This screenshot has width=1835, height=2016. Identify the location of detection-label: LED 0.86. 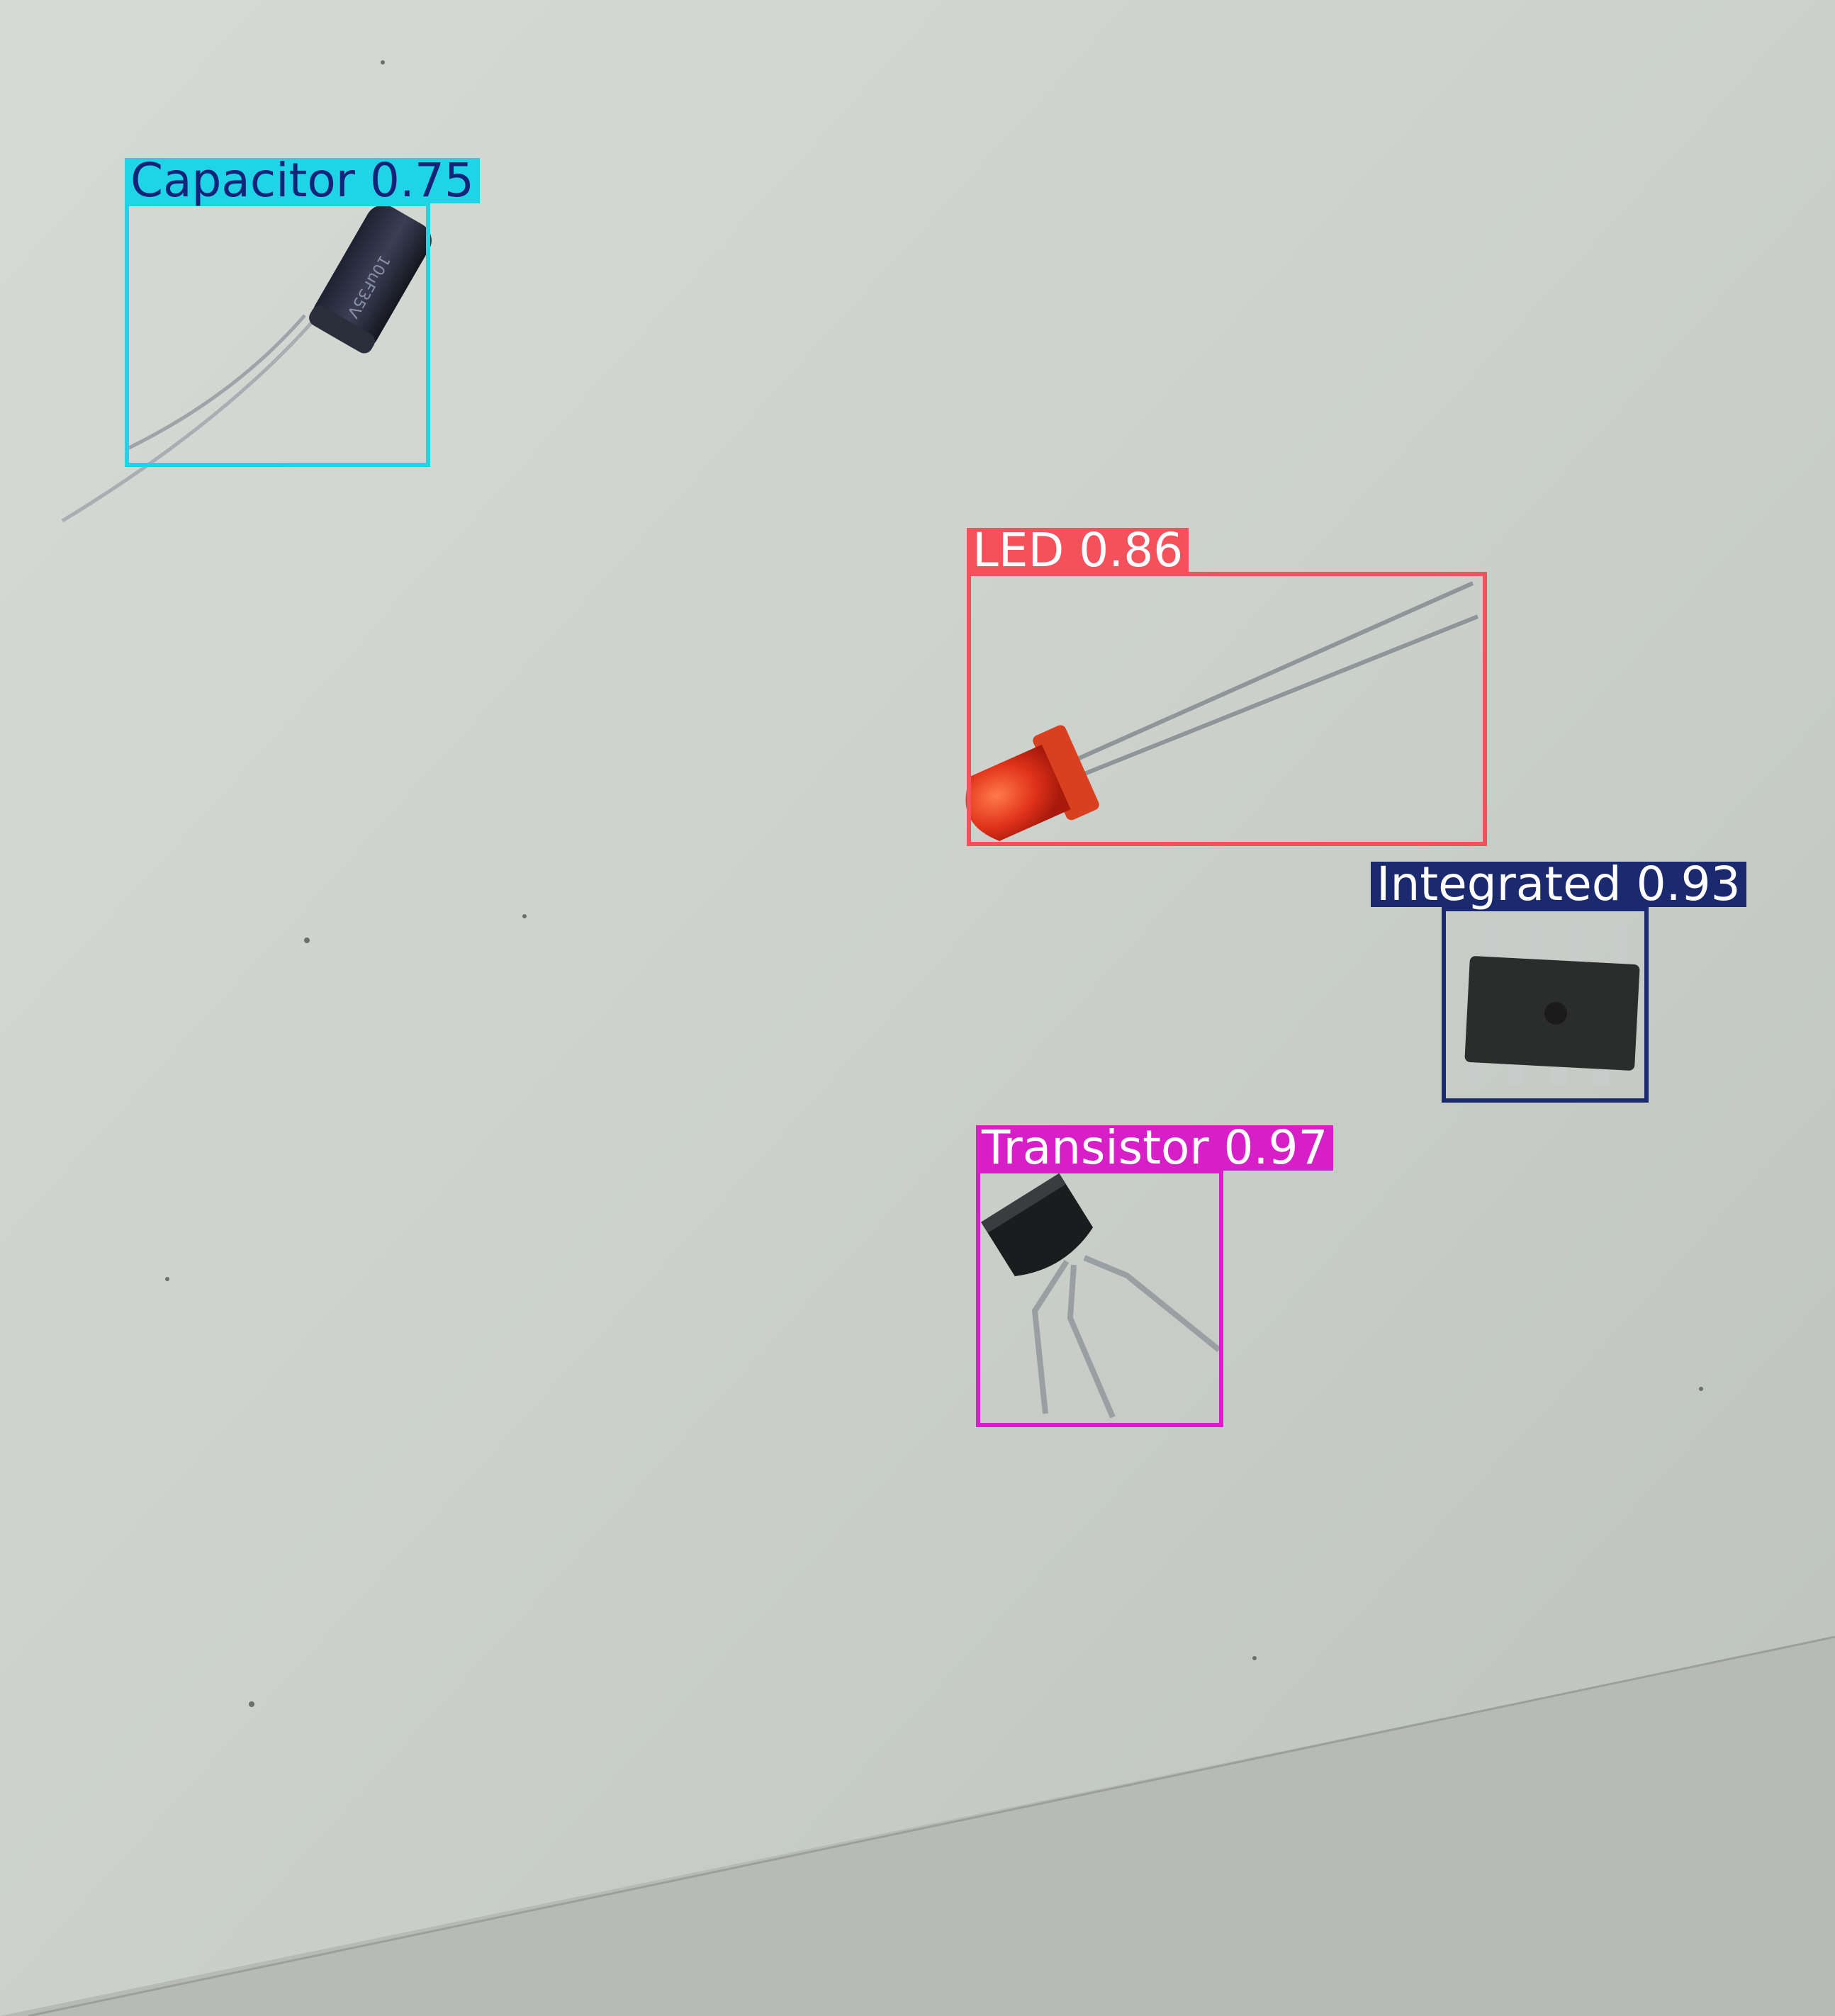
(1078, 550).